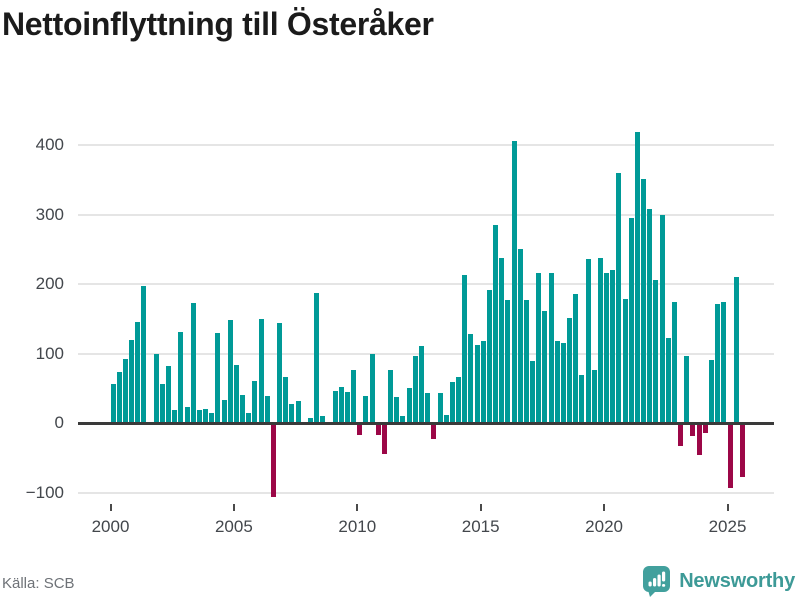  Describe the element at coordinates (657, 581) in the screenshot. I see `bar-chart-badge-icon` at that location.